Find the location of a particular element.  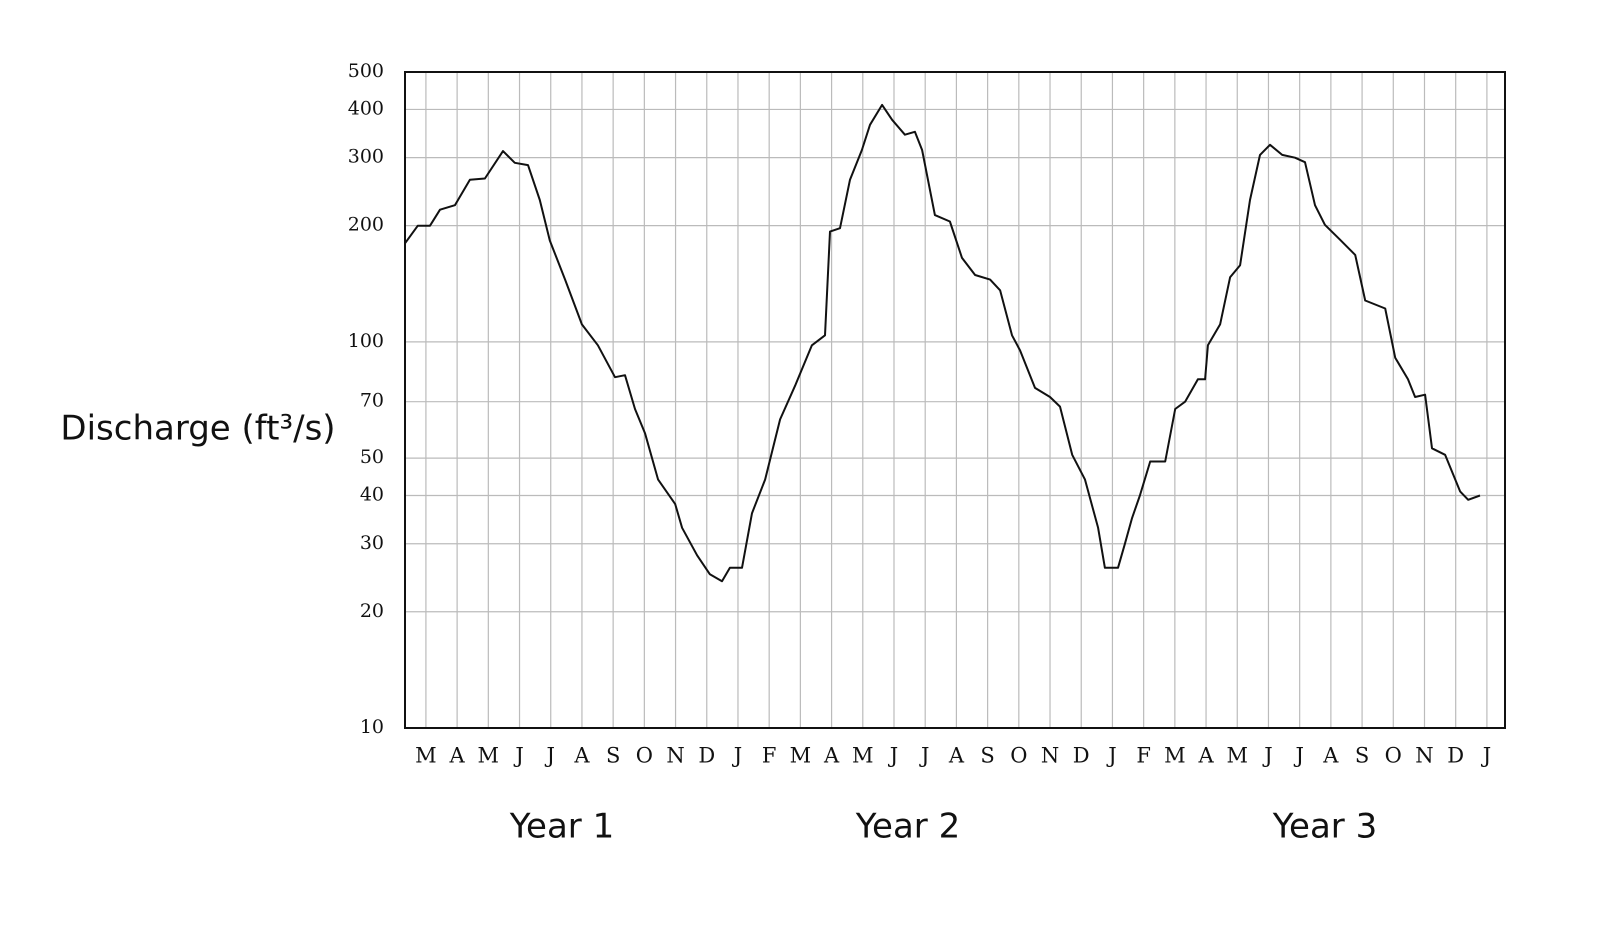

year-label: Year 3 is located at coordinates (1324, 827).